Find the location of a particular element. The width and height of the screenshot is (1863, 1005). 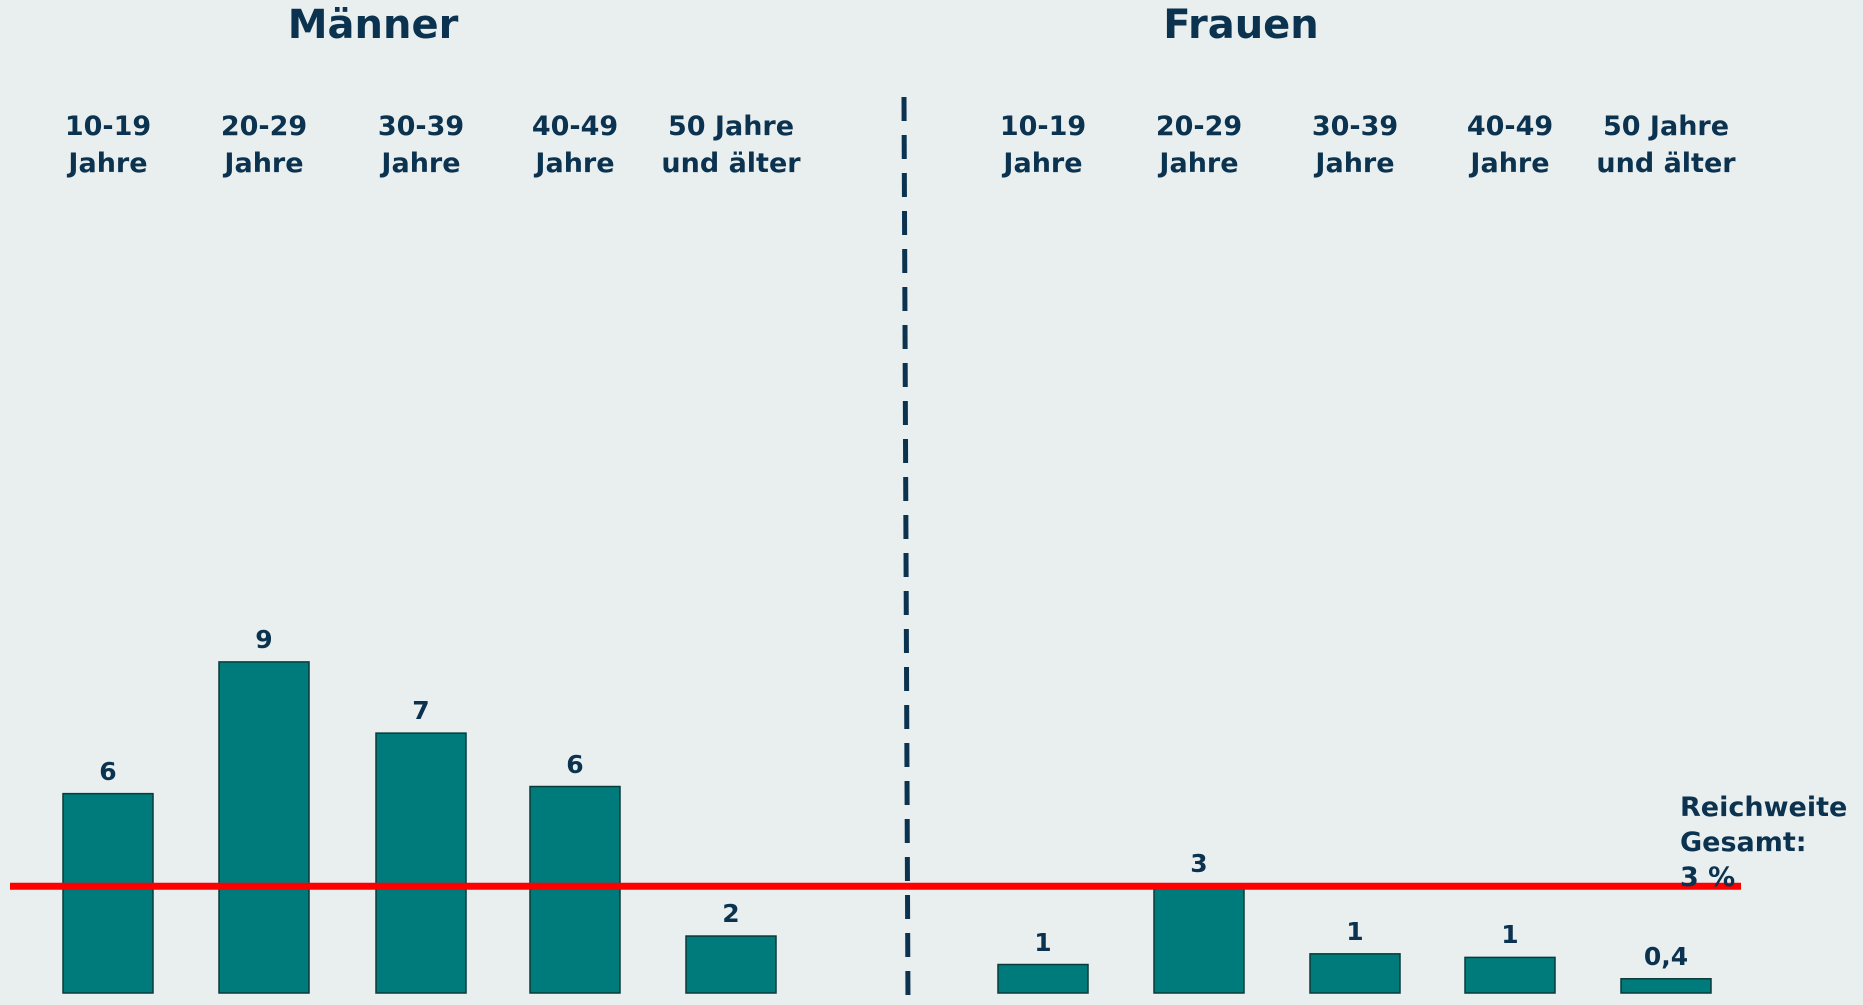

value-label: 9 is located at coordinates (264, 639).